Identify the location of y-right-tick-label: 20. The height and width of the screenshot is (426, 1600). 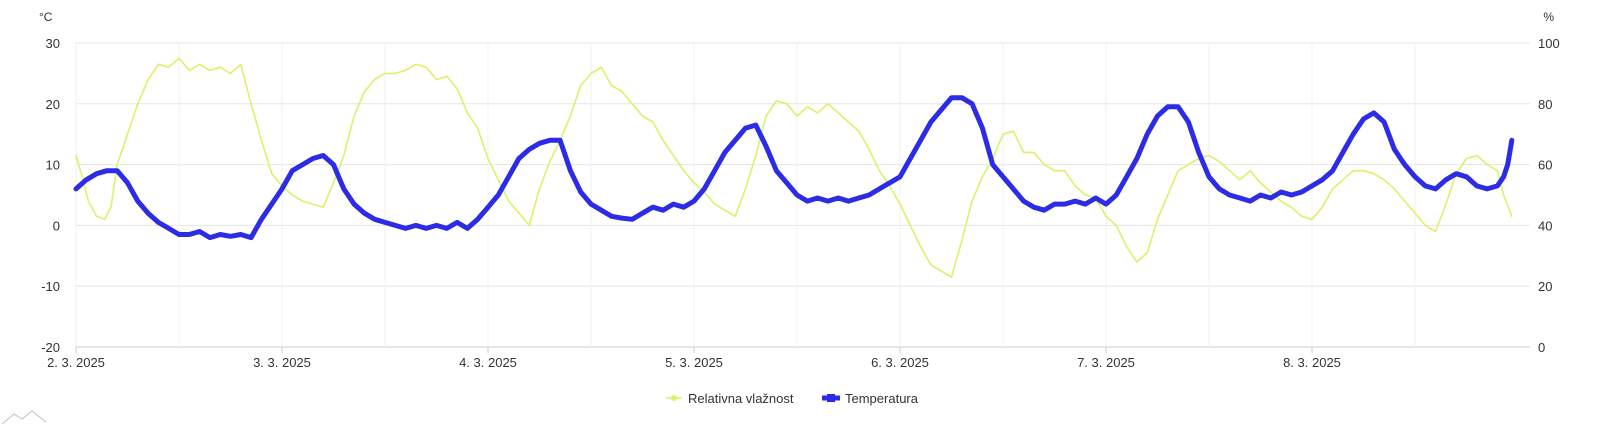
(1545, 286).